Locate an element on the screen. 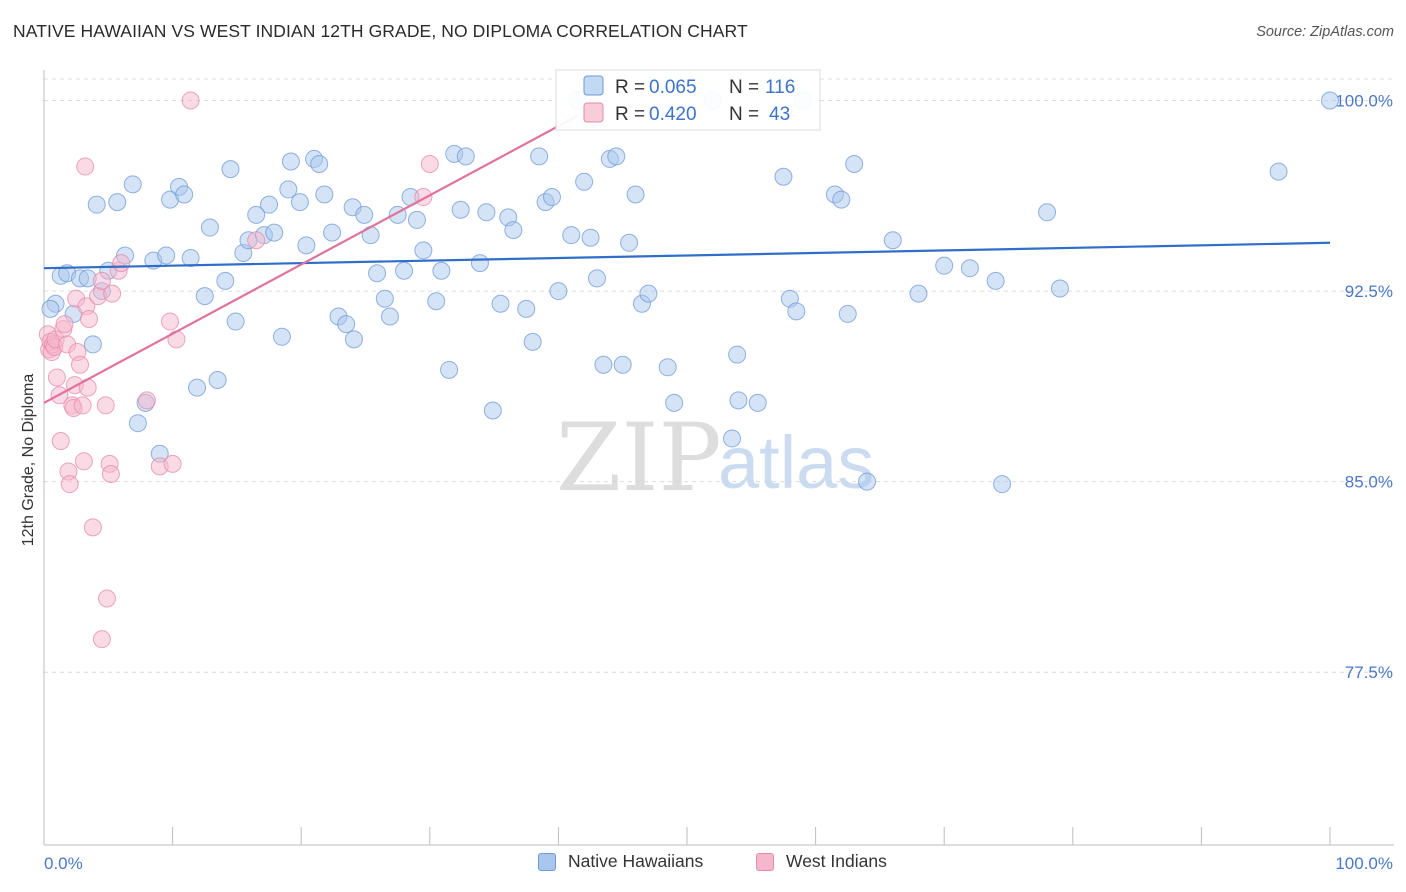 This screenshot has height=892, width=1406. legend-swatch-blue is located at coordinates (547, 861).